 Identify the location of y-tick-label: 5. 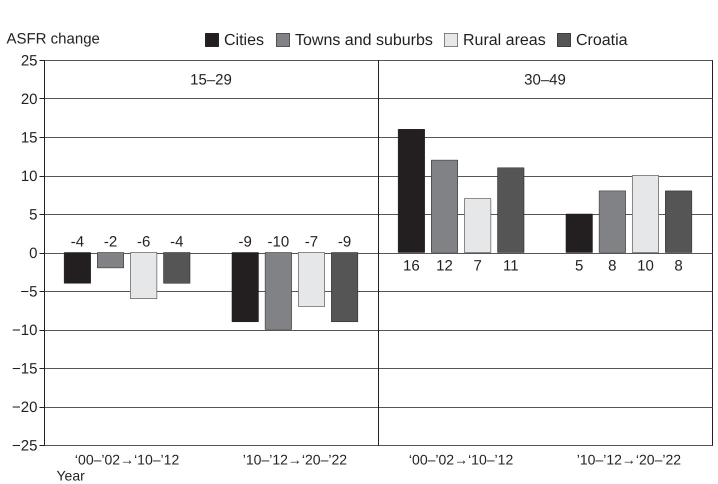
(33, 215).